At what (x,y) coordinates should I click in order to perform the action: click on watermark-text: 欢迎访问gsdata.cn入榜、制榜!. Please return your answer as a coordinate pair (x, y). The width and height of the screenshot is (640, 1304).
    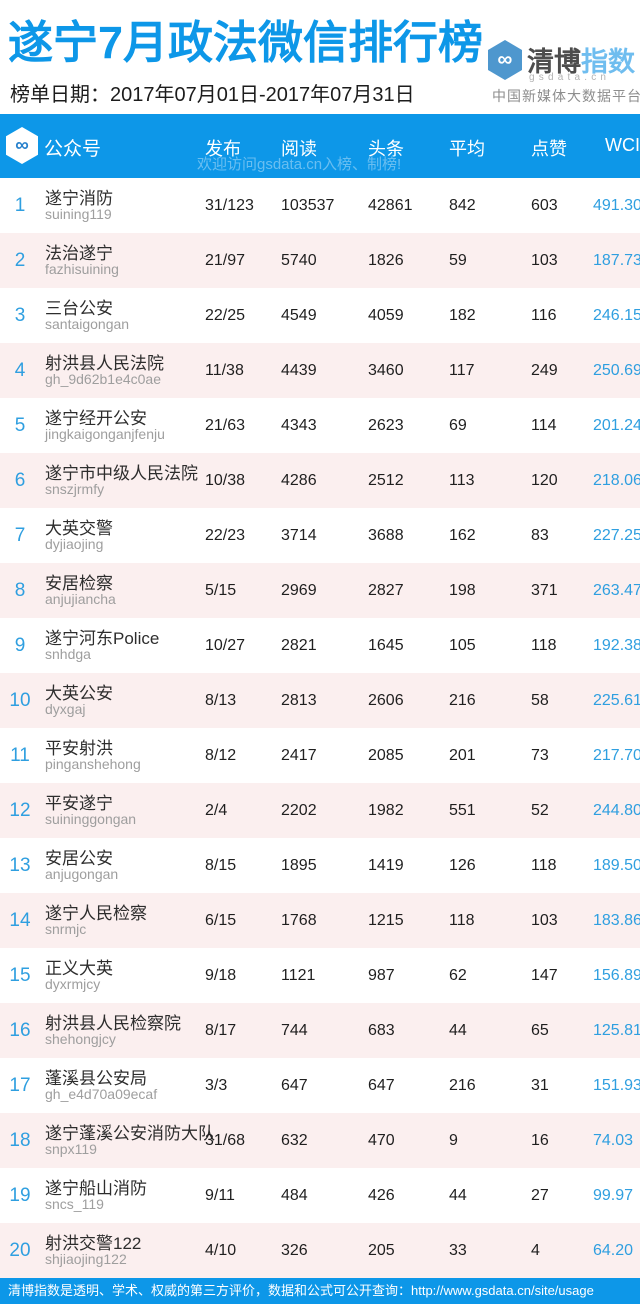
    Looking at the image, I should click on (299, 164).